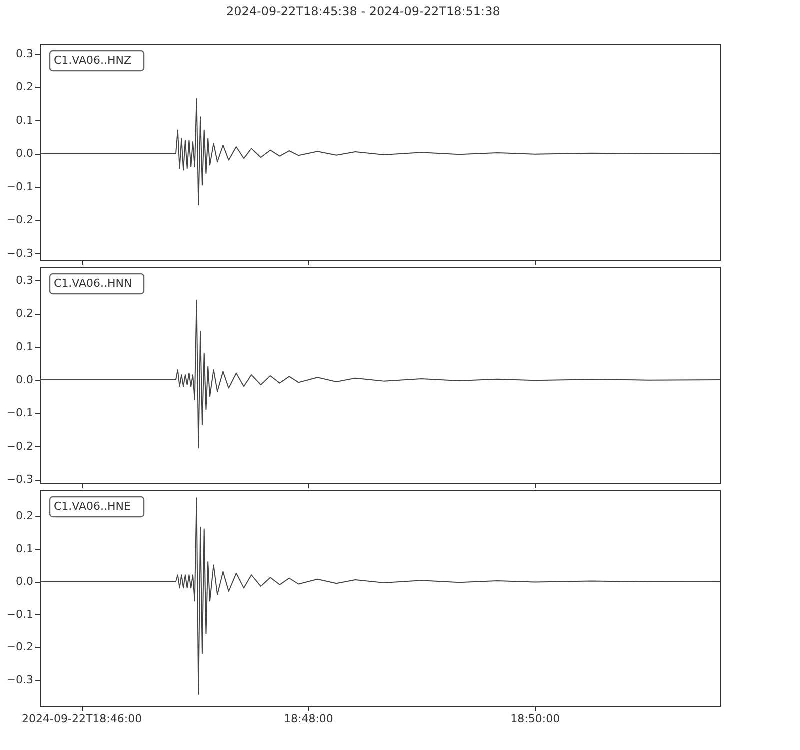 This screenshot has width=800, height=750. I want to click on x-tick-label: 18:50:00, so click(535, 719).